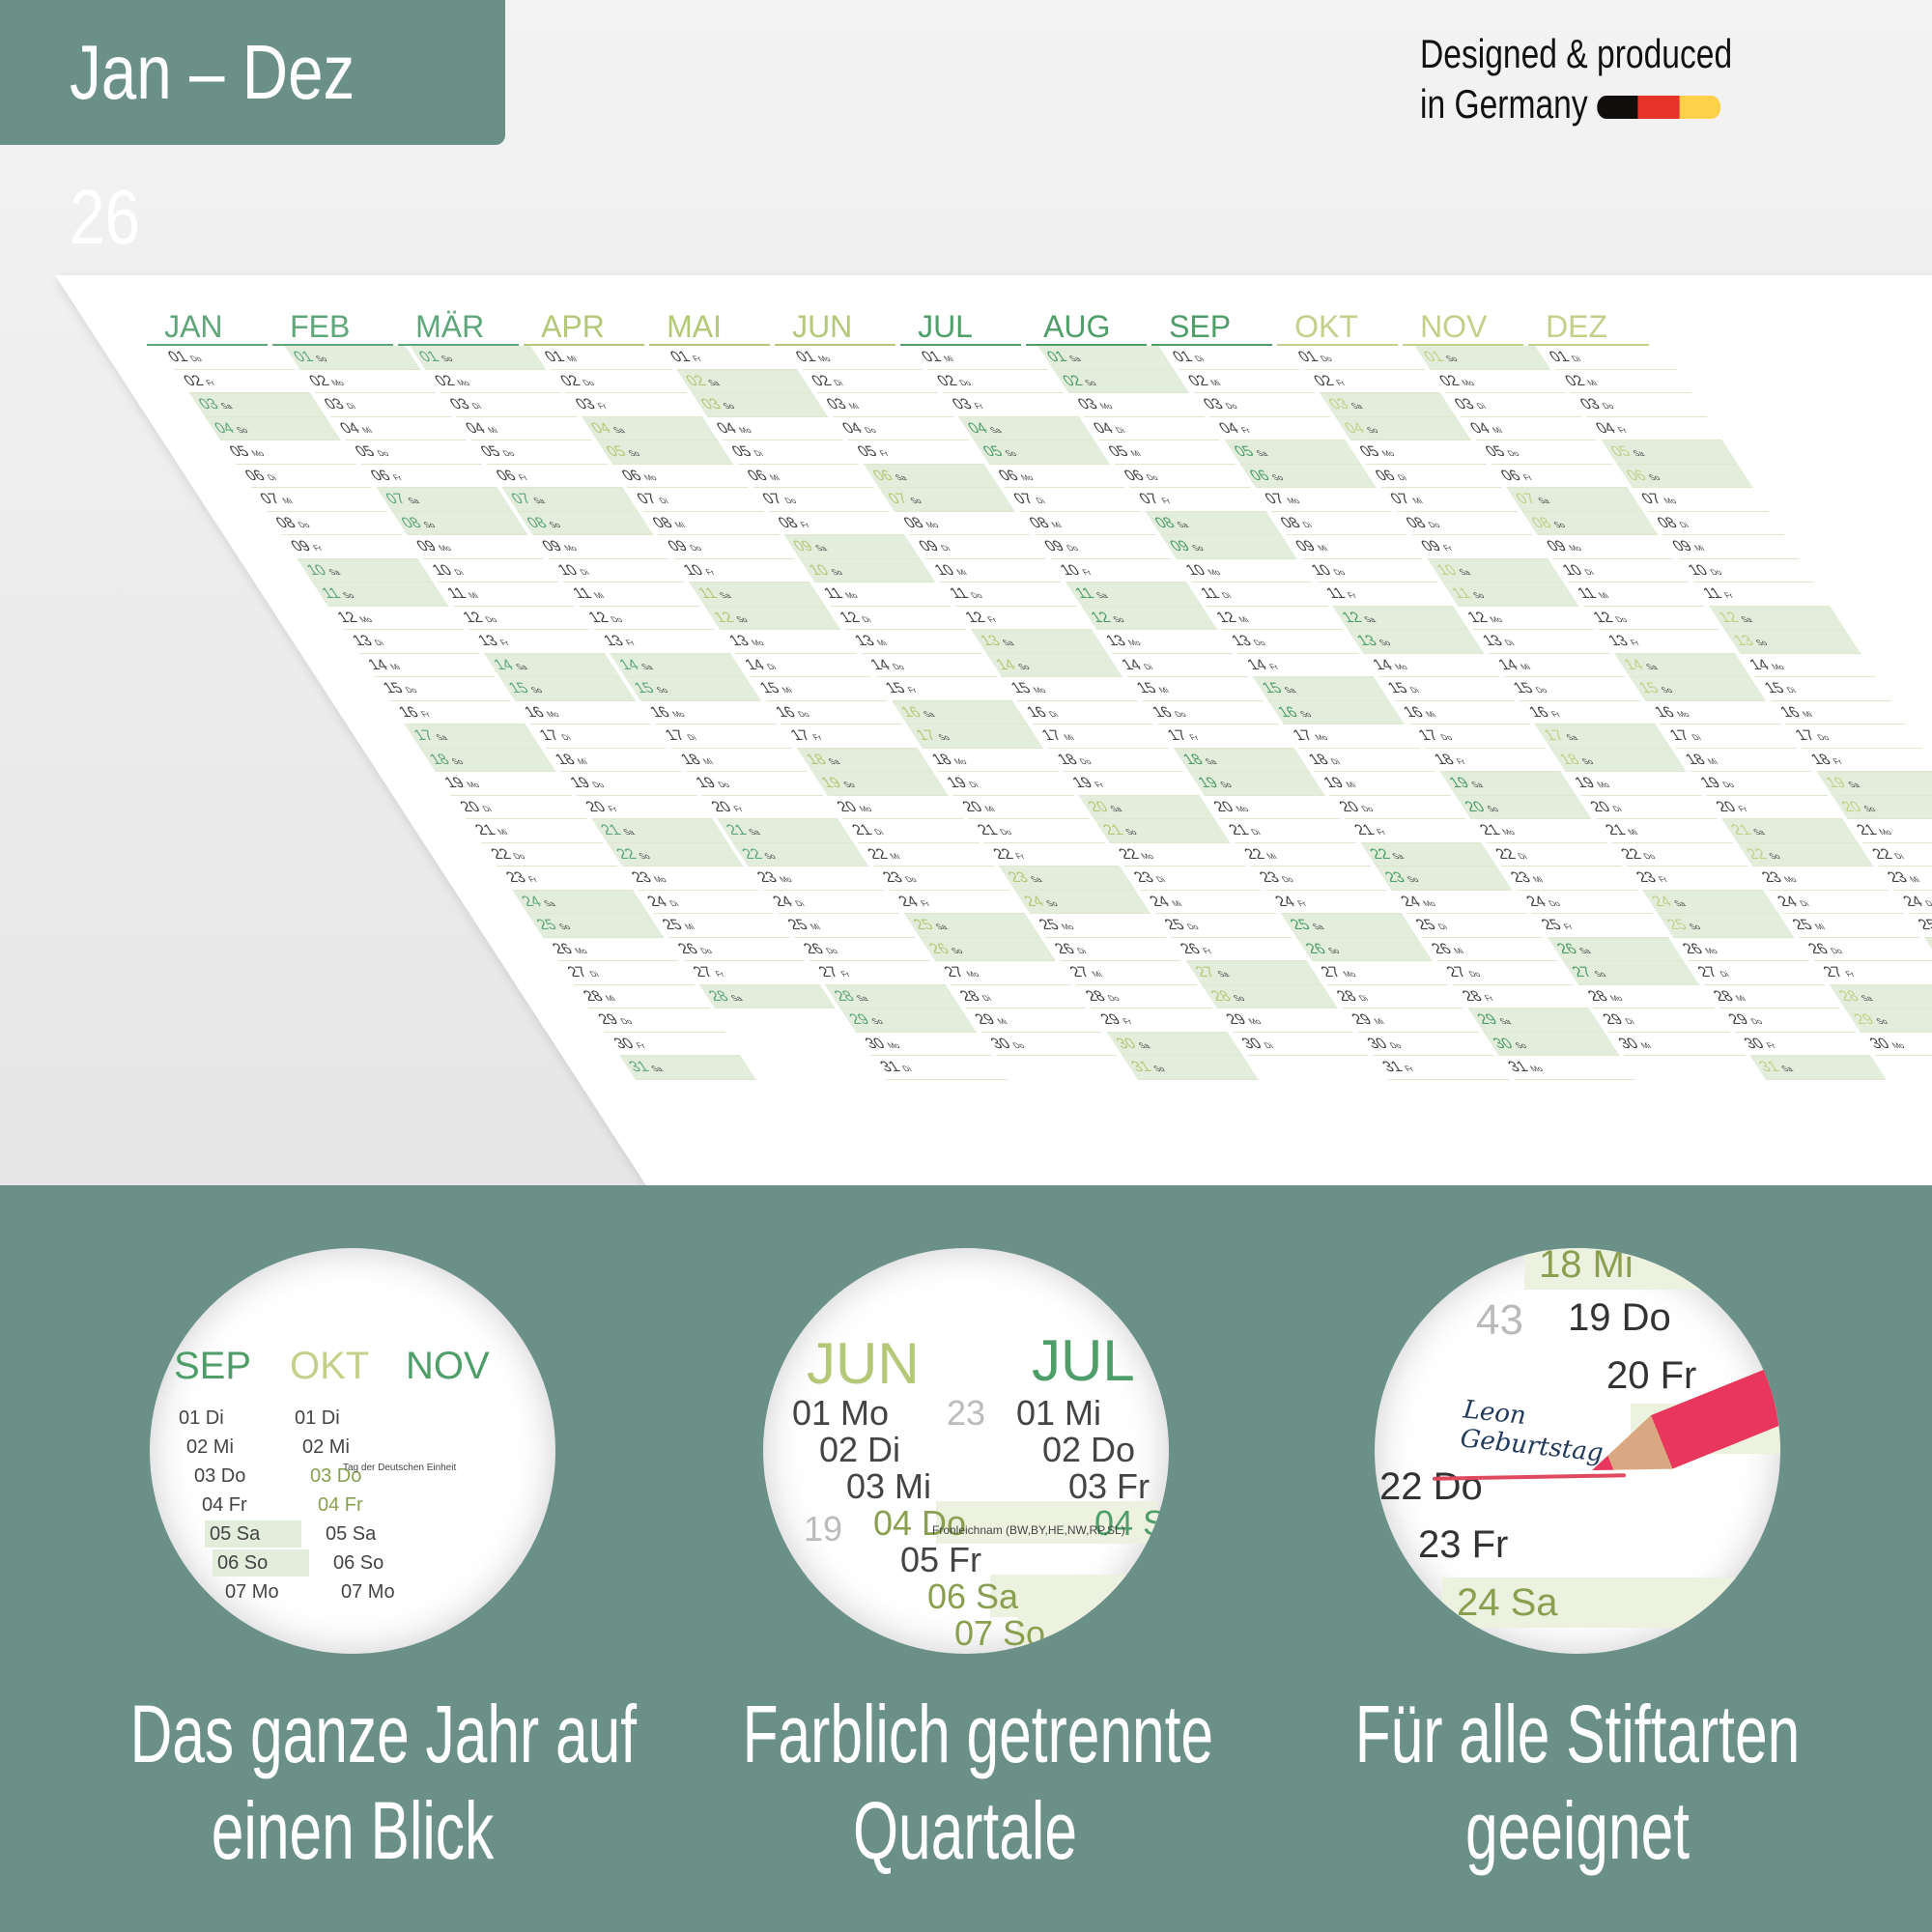 The height and width of the screenshot is (1932, 1932). What do you see at coordinates (1585, 902) in the screenshot?
I see `day-row: 24Do` at bounding box center [1585, 902].